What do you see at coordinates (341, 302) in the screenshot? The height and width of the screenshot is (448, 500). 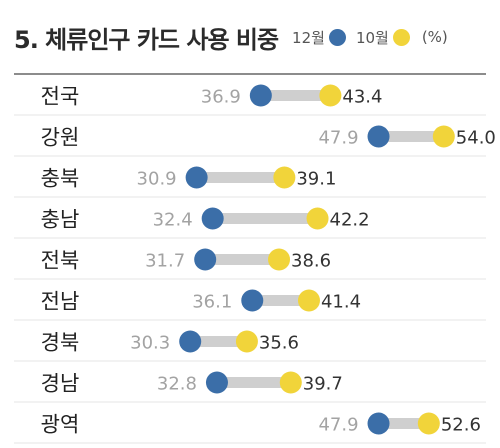 I see `oct-value-label: 41.4` at bounding box center [341, 302].